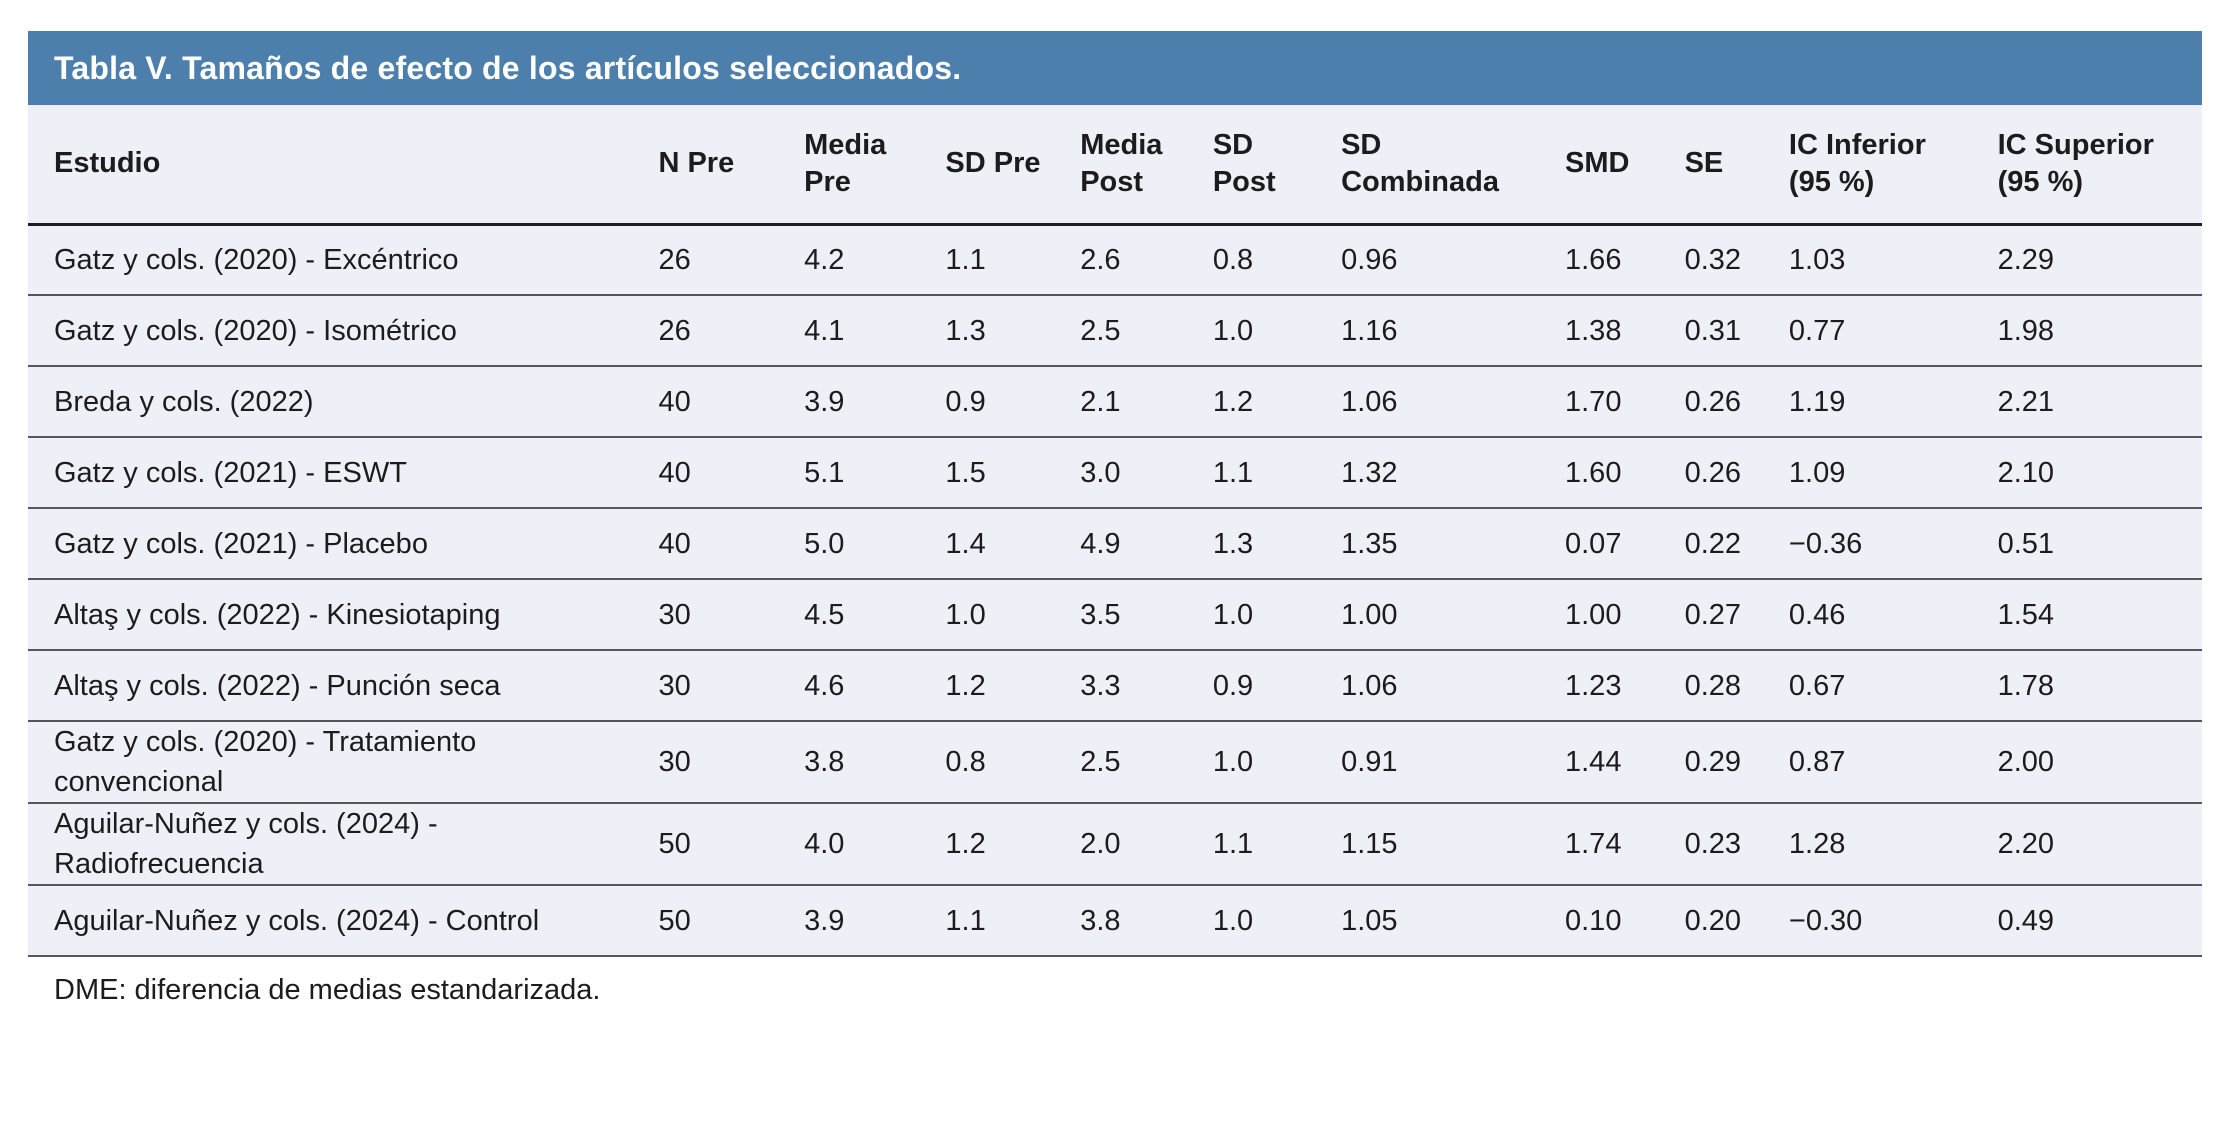 Image resolution: width=2226 pixels, height=1126 pixels. Describe the element at coordinates (1453, 331) in the screenshot. I see `value-cell: 1.16` at that location.